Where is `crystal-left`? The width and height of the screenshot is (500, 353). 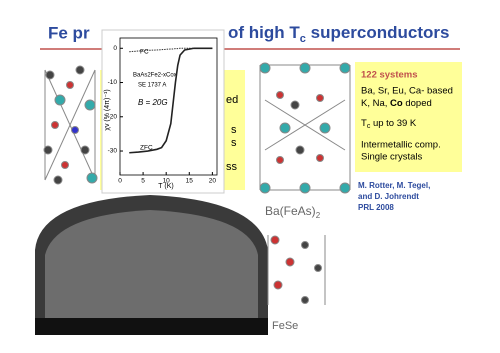
crystal-left is located at coordinates (70, 125).